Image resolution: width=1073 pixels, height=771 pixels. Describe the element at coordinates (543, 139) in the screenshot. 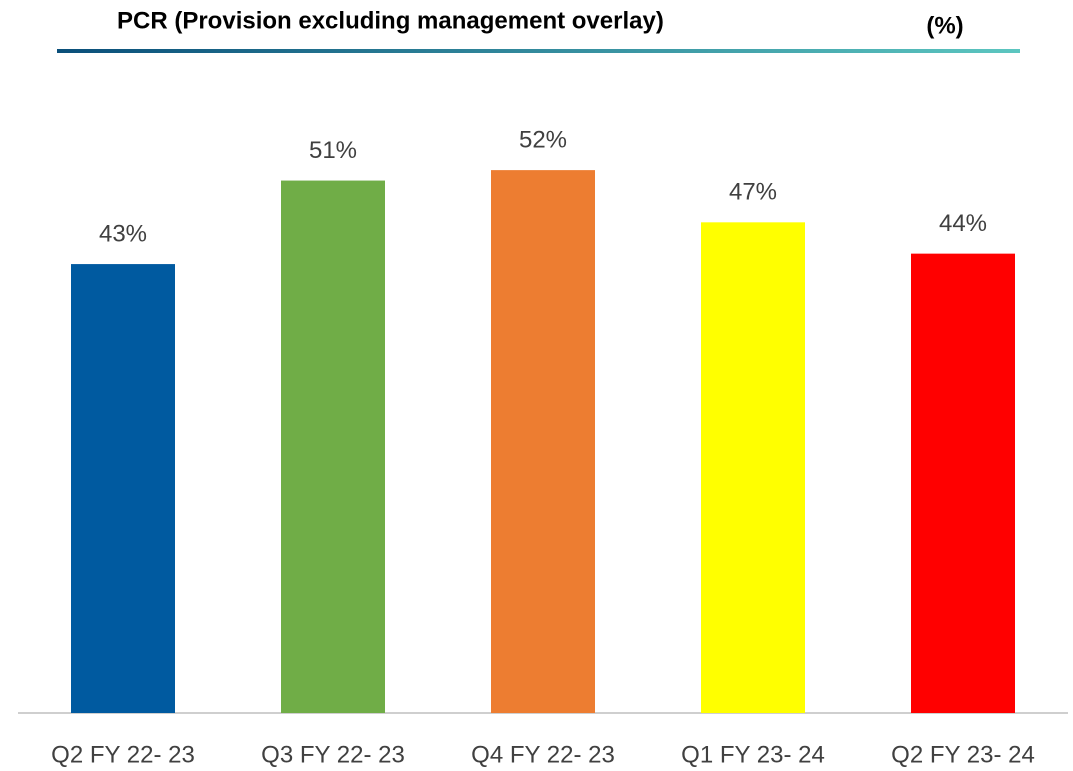

I see `value-label: 52%` at that location.